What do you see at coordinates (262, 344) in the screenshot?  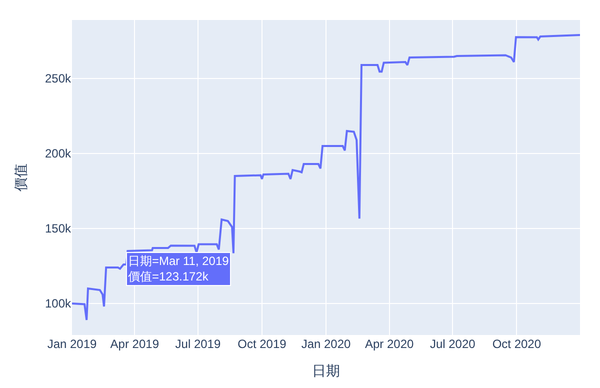 I see `x-tick-label: Oct 2019` at bounding box center [262, 344].